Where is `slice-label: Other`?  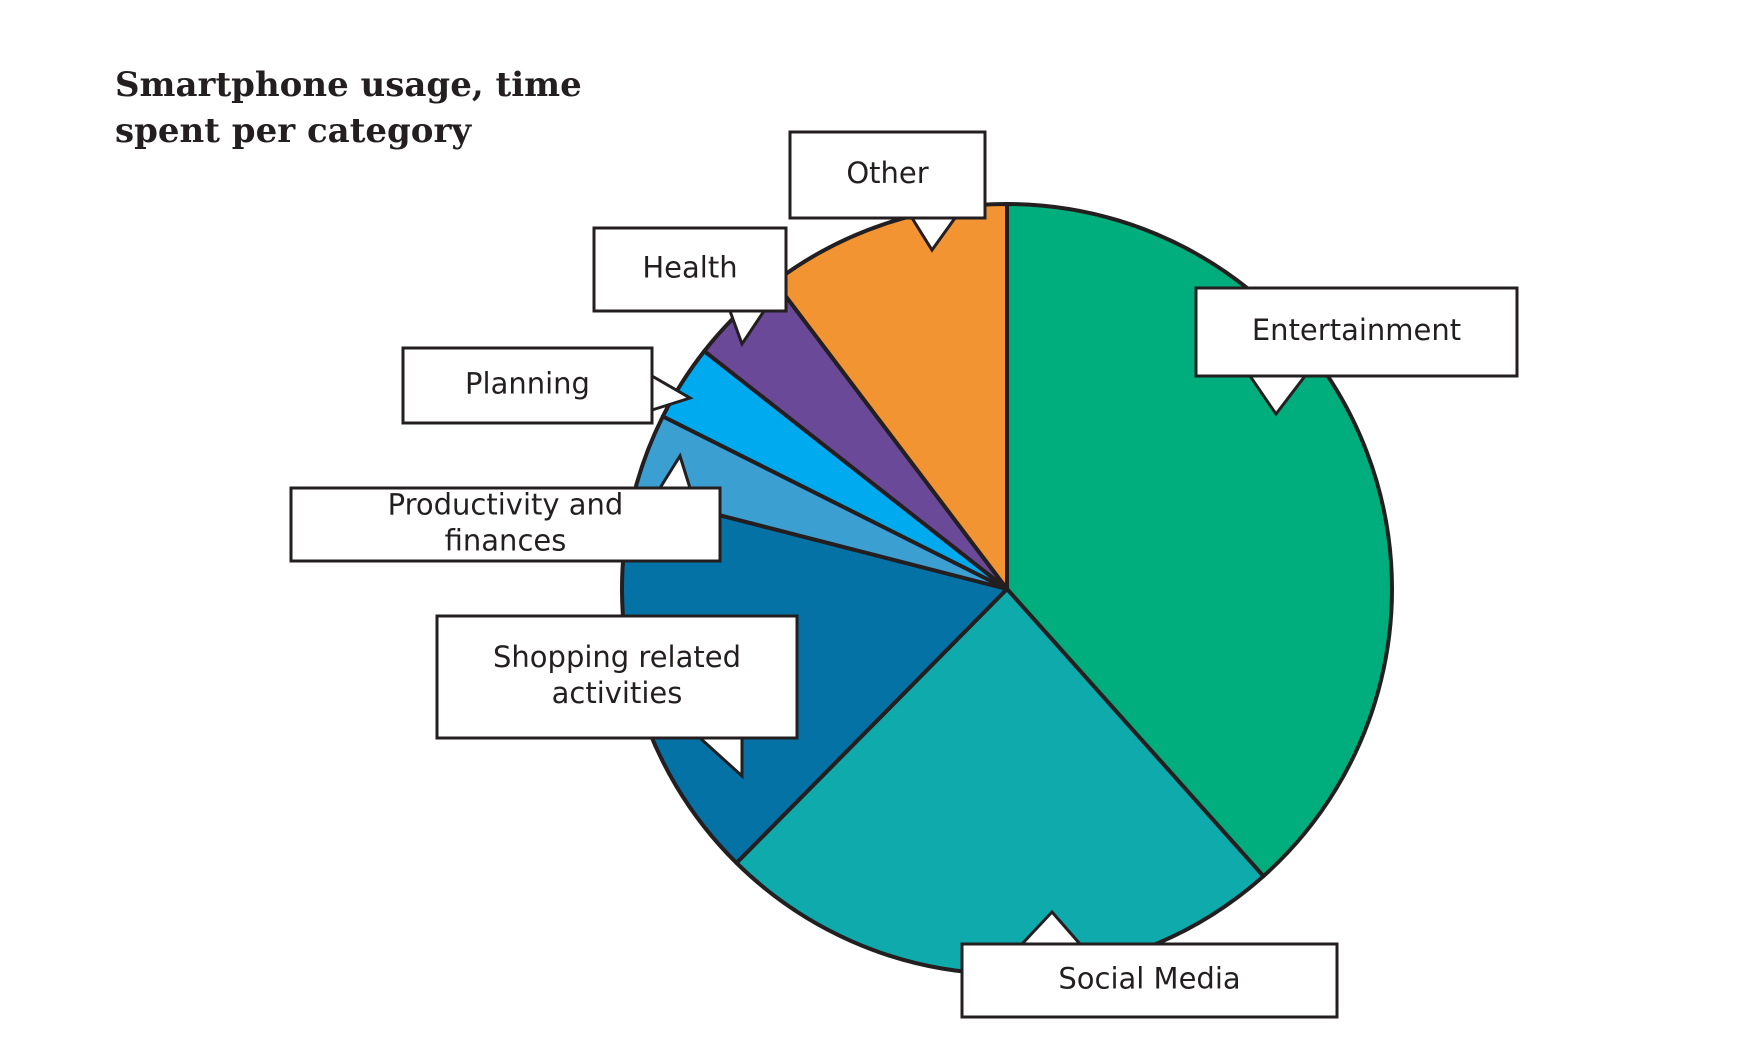
slice-label: Other is located at coordinates (887, 173).